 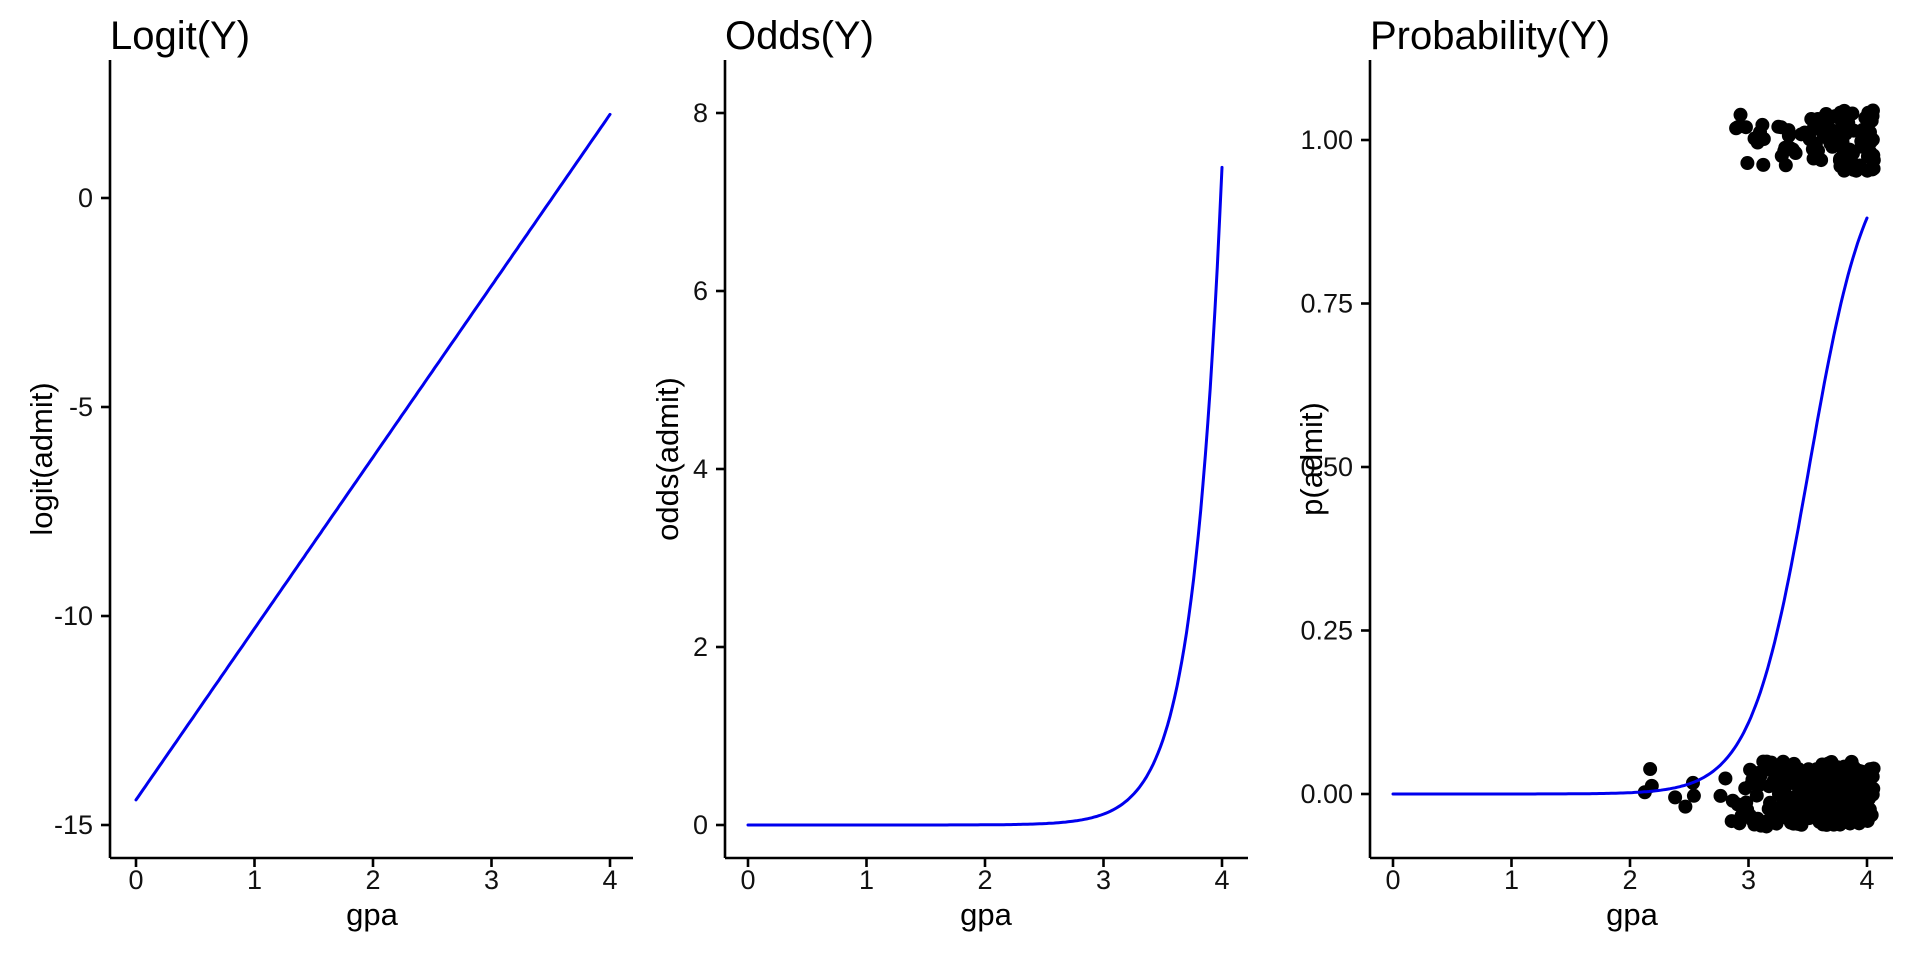 What do you see at coordinates (81, 407) in the screenshot?
I see `y-tick-label-logit: -5` at bounding box center [81, 407].